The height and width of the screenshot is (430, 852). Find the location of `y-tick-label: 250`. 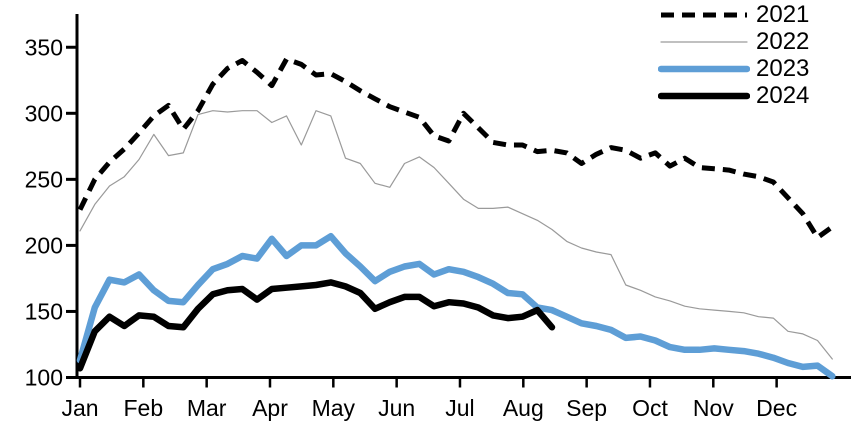

y-tick-label: 250 is located at coordinates (44, 179).